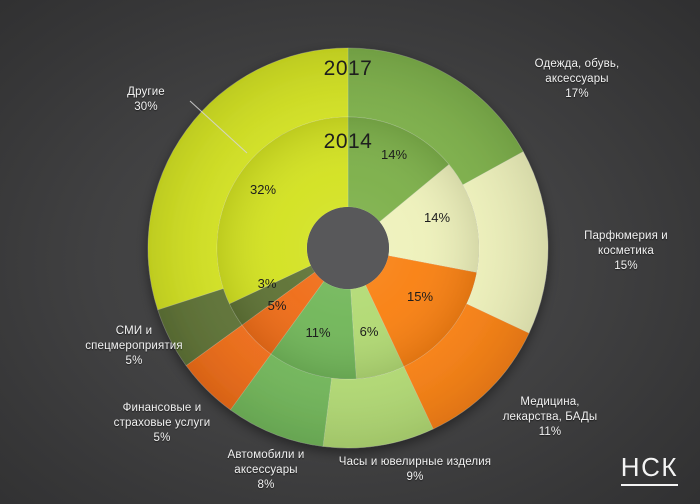 This screenshot has height=504, width=700. Describe the element at coordinates (266, 485) in the screenshot. I see `callout-percent: 8%` at that location.